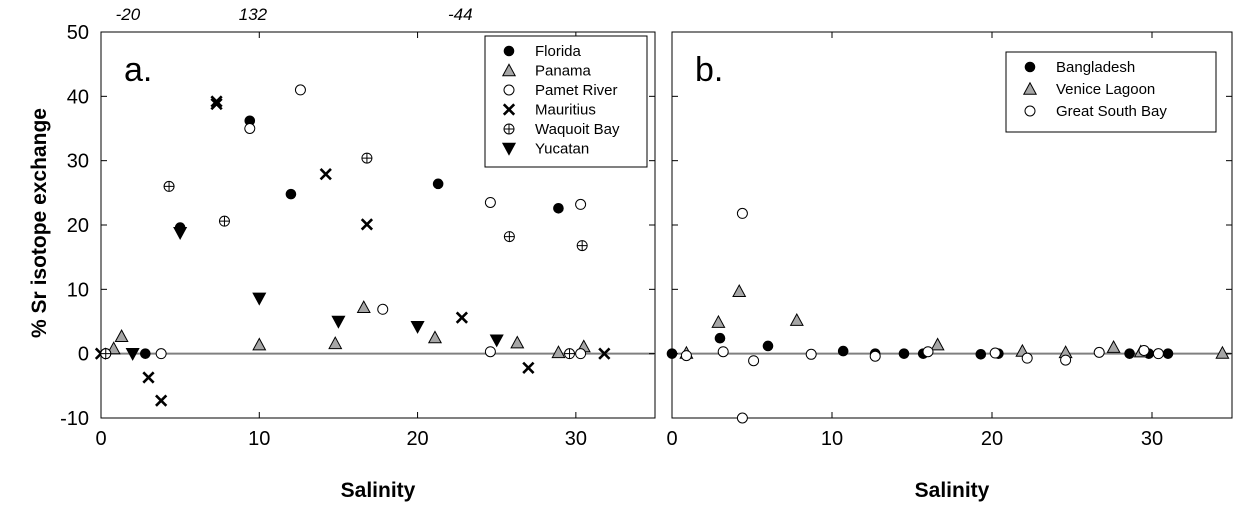 Image resolution: width=1238 pixels, height=508 pixels. What do you see at coordinates (558, 51) in the screenshot?
I see `legend-label: Florida` at bounding box center [558, 51].